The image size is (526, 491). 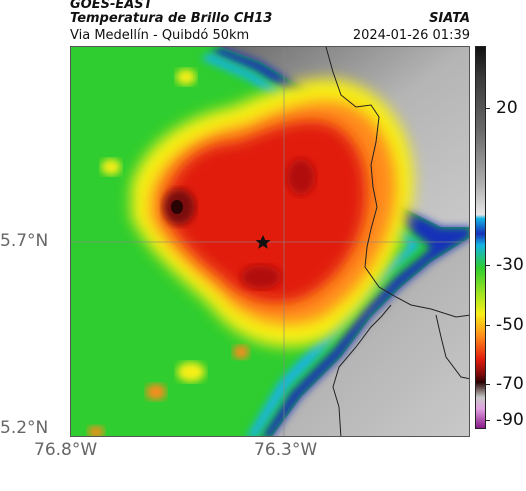 What do you see at coordinates (510, 325) in the screenshot?
I see `colorbar-label: -50` at bounding box center [510, 325].